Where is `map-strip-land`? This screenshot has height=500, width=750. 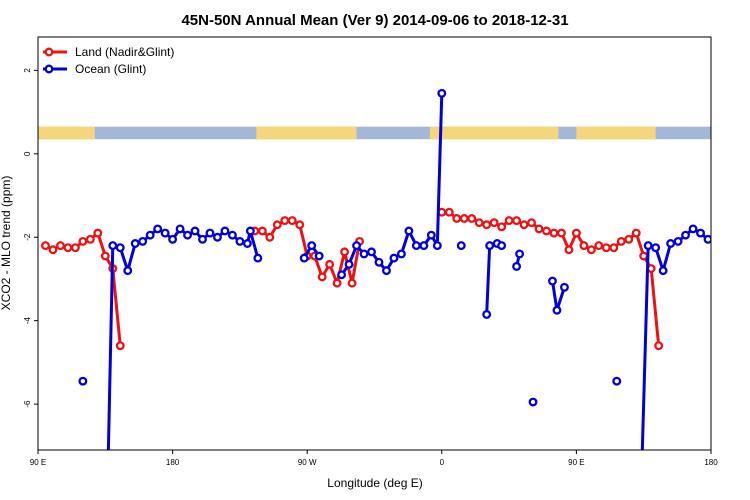
map-strip-land is located at coordinates (347, 133).